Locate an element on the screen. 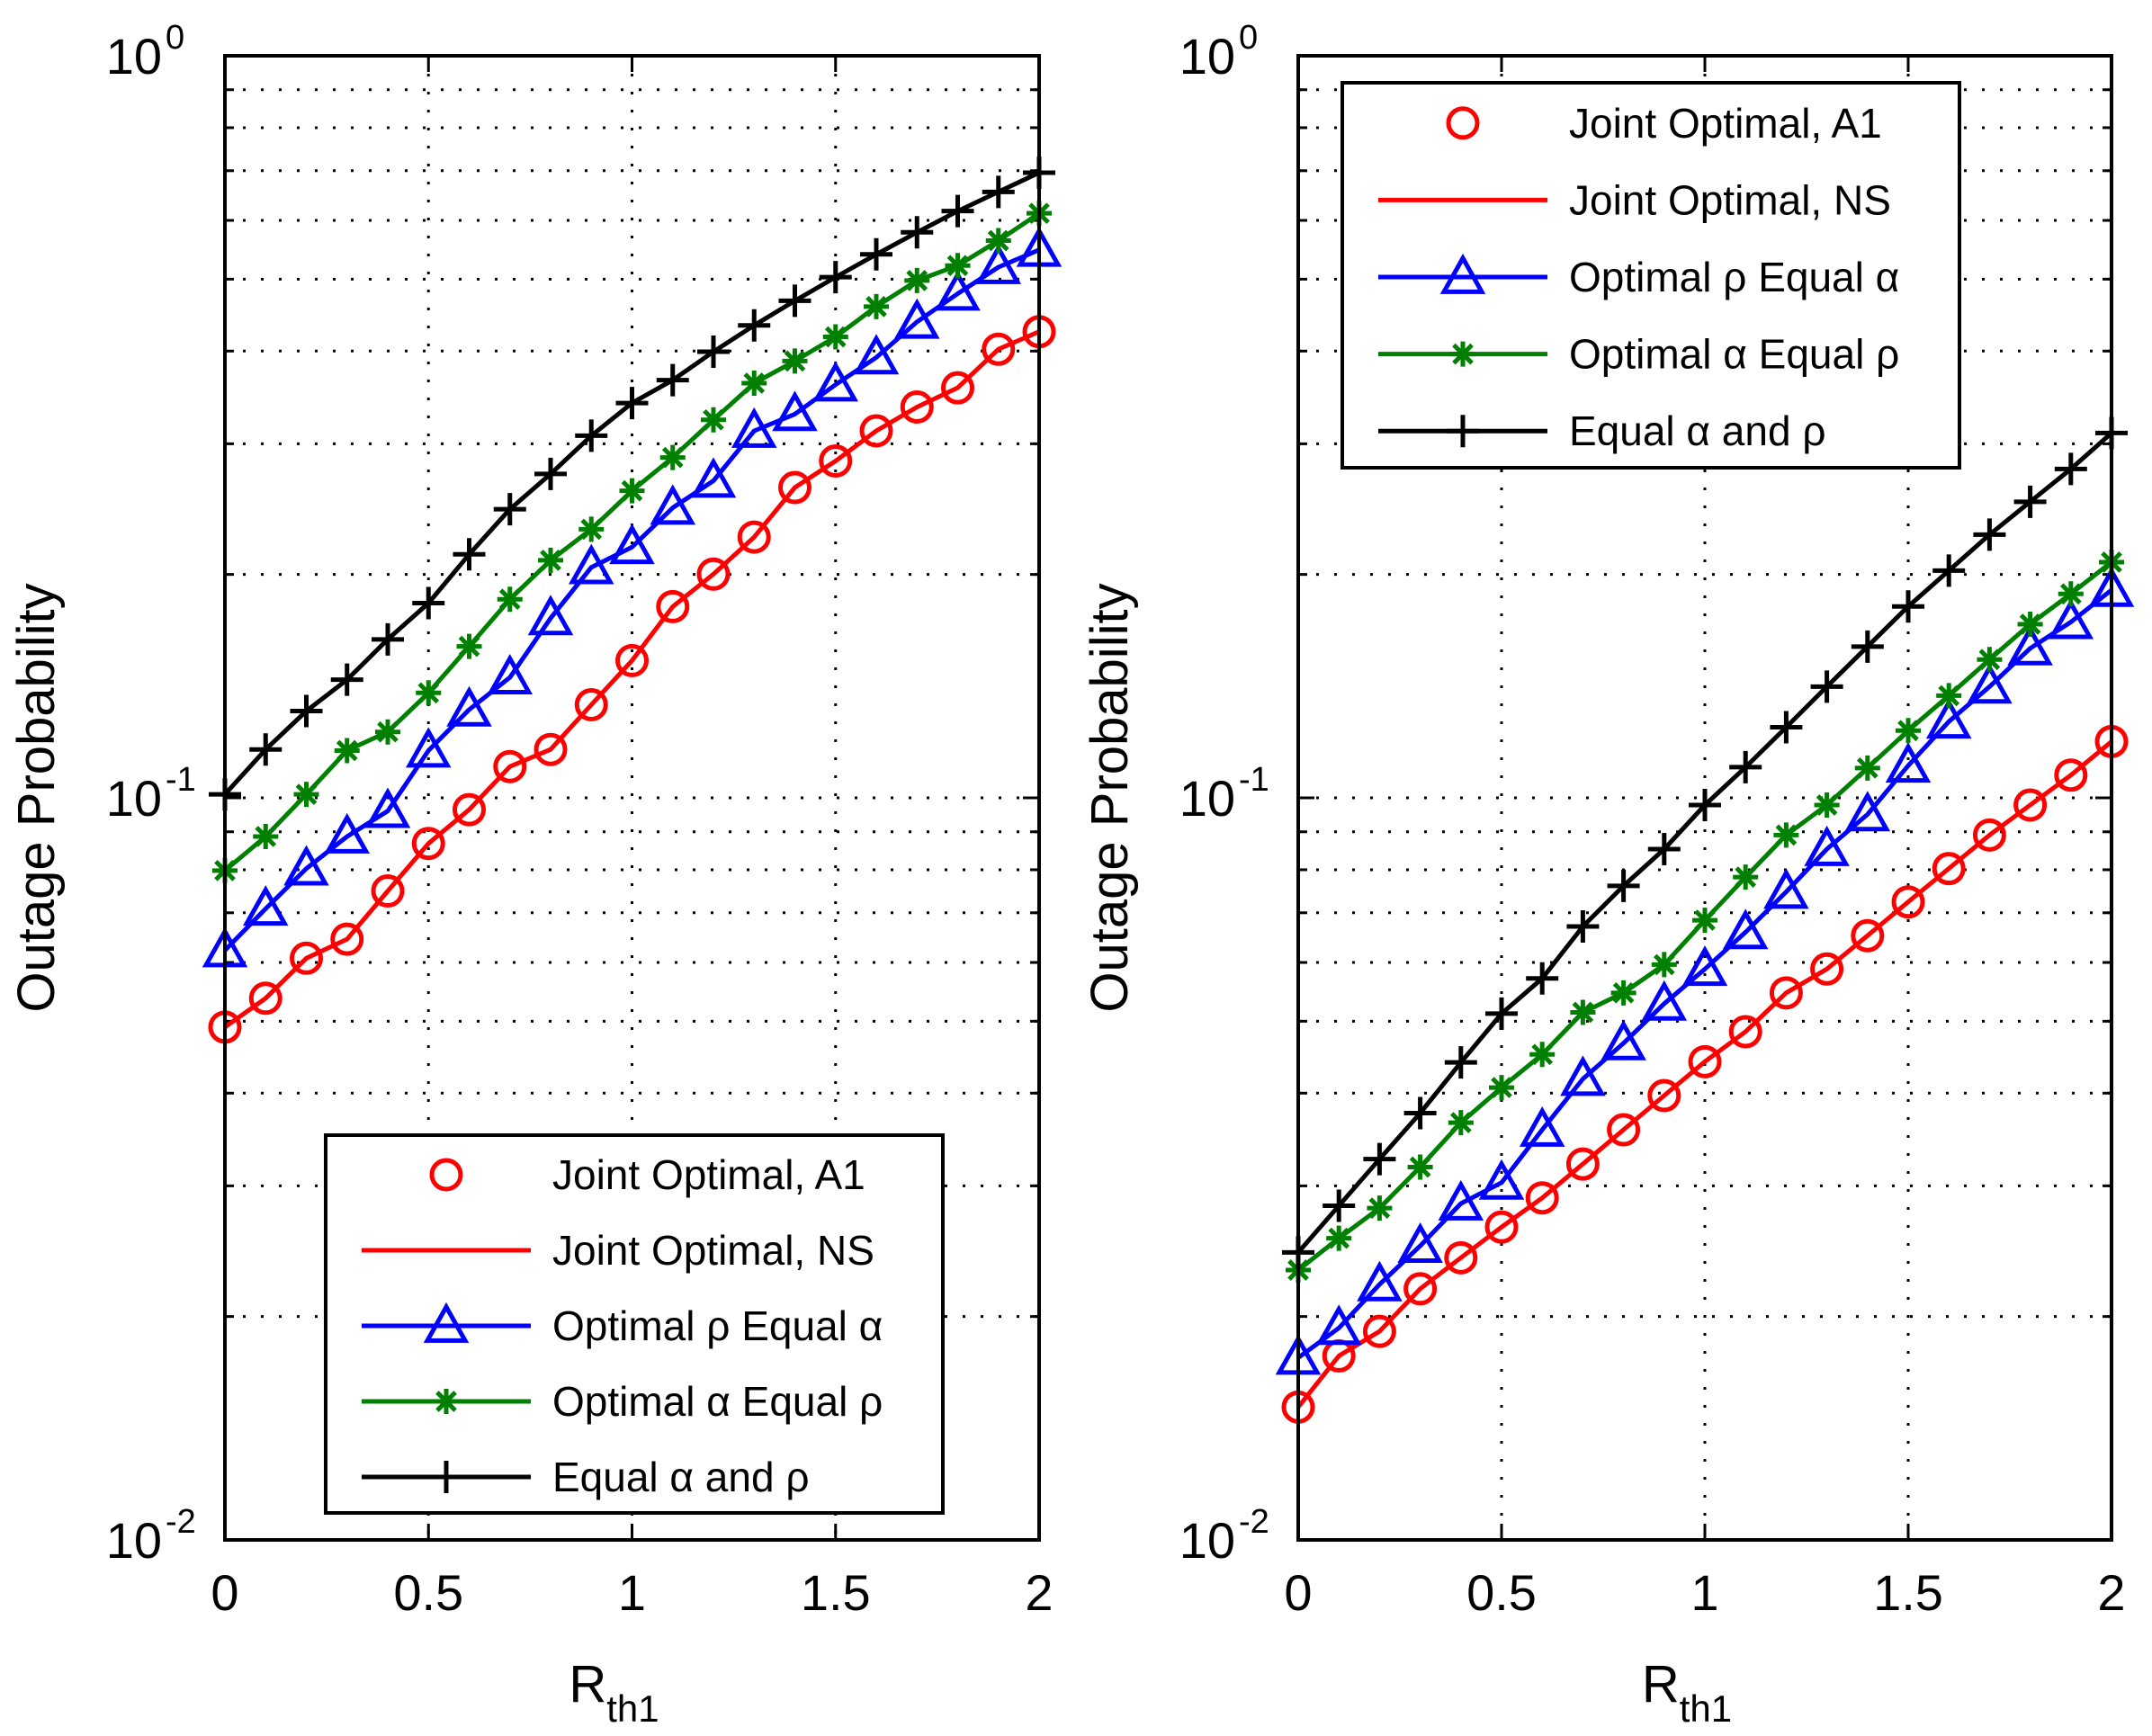  legend-marker-circle is located at coordinates (1463, 123).